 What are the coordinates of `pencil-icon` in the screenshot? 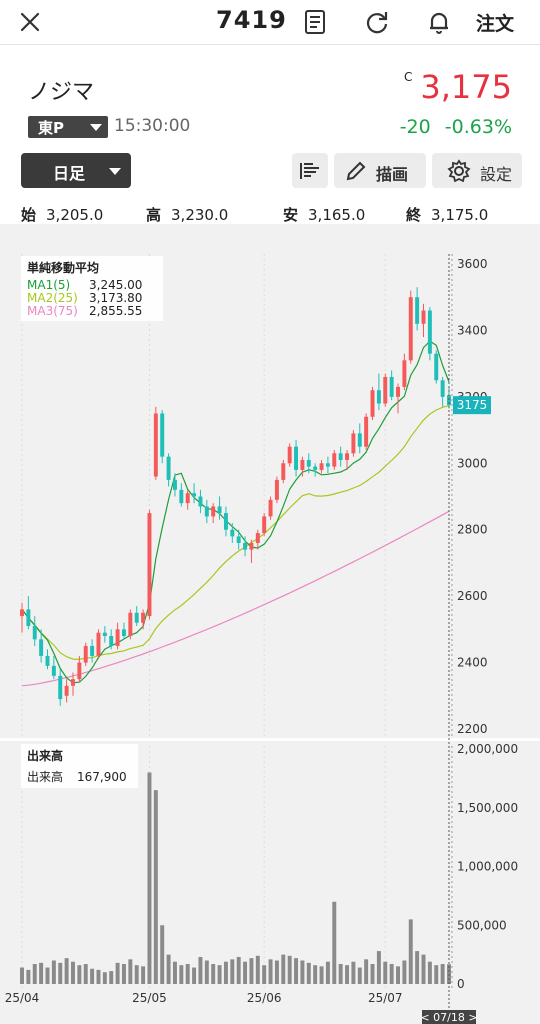 It's located at (356, 171).